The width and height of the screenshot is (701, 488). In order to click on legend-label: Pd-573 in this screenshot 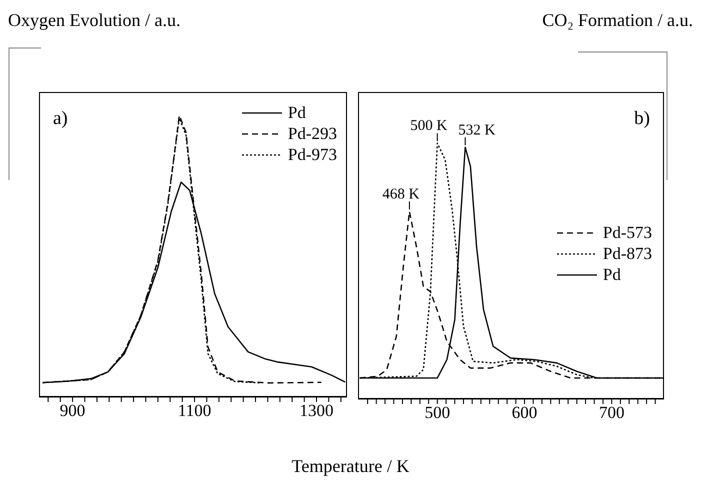, I will do `click(627, 232)`.